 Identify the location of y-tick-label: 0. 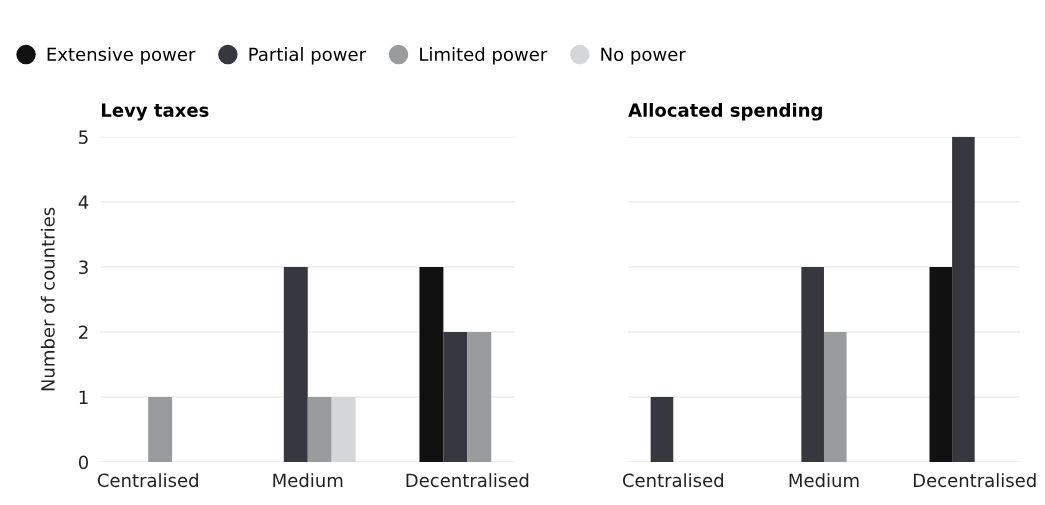
(83, 462).